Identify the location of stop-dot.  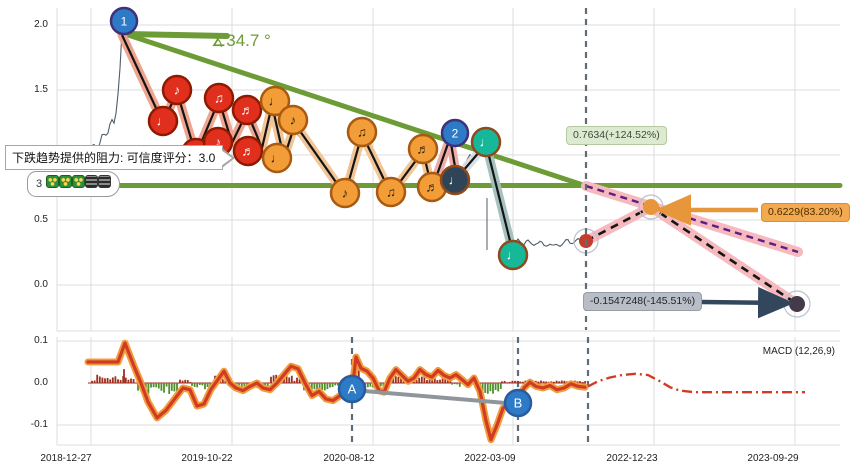
(797, 304).